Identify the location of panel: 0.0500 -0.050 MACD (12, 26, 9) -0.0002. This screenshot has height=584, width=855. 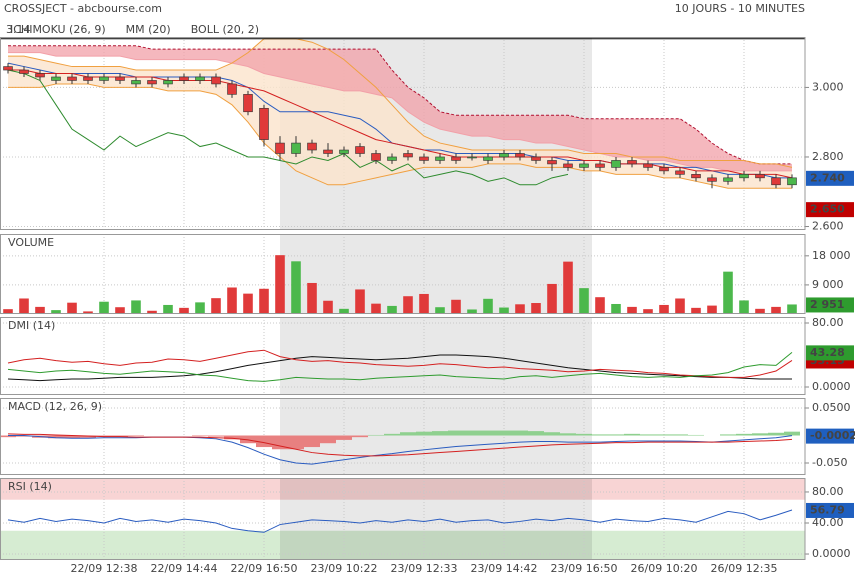
(427, 436).